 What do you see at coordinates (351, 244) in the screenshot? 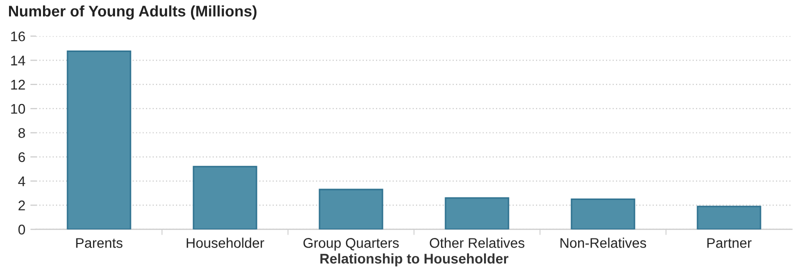
I see `x-tick-label: Group Quarters` at bounding box center [351, 244].